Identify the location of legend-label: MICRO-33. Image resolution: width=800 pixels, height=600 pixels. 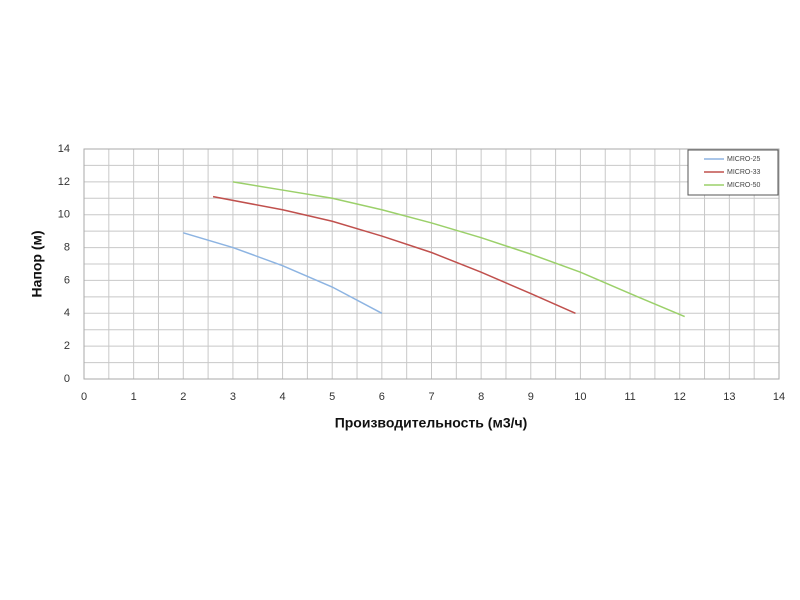
(744, 172).